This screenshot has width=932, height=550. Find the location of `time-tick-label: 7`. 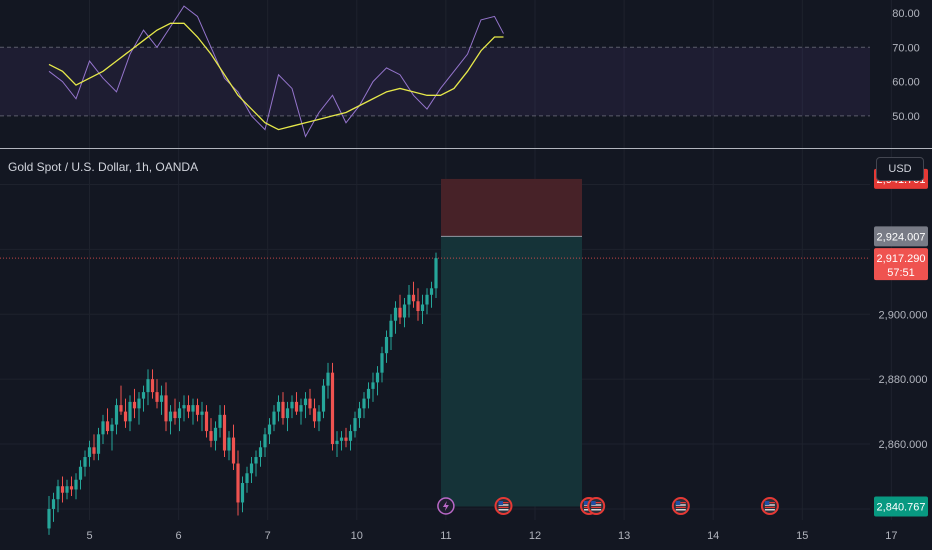

time-tick-label: 7 is located at coordinates (268, 536).